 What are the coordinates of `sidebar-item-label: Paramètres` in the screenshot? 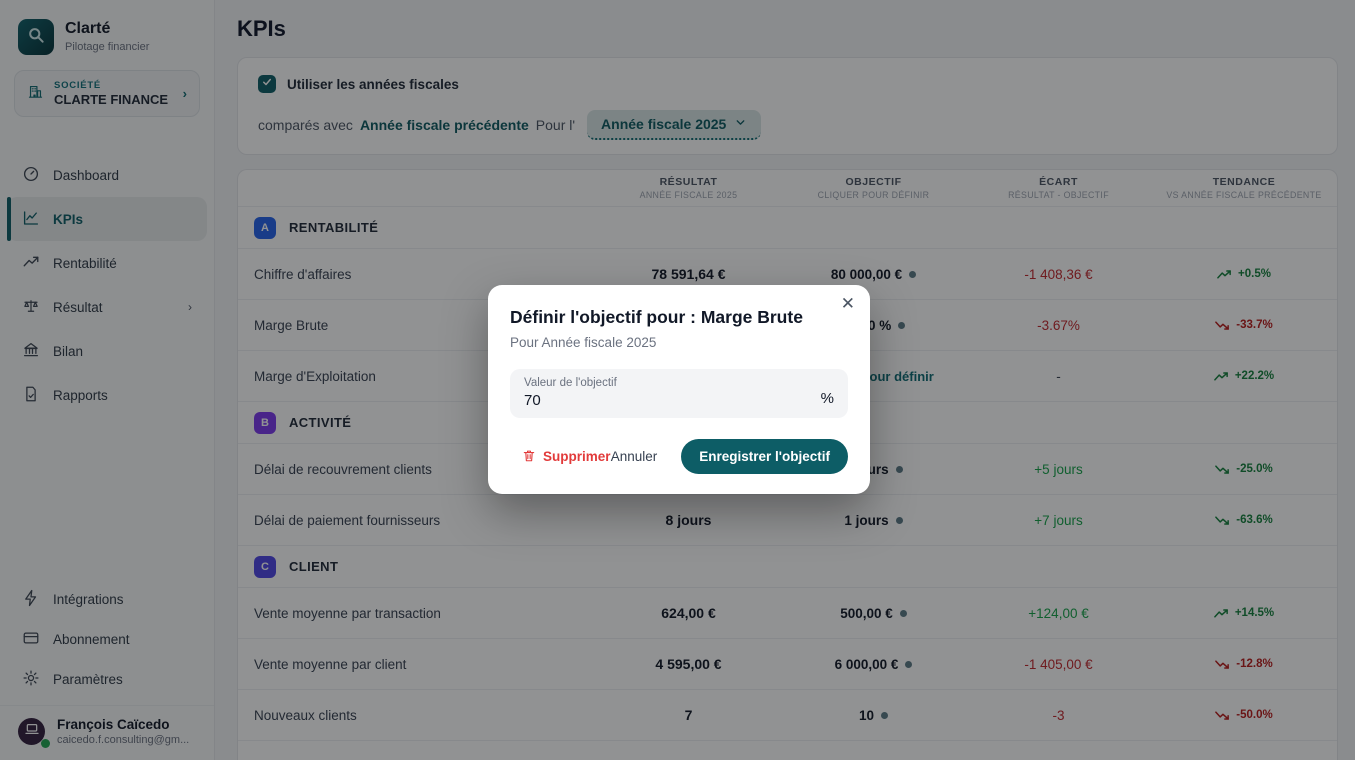 It's located at (88, 679).